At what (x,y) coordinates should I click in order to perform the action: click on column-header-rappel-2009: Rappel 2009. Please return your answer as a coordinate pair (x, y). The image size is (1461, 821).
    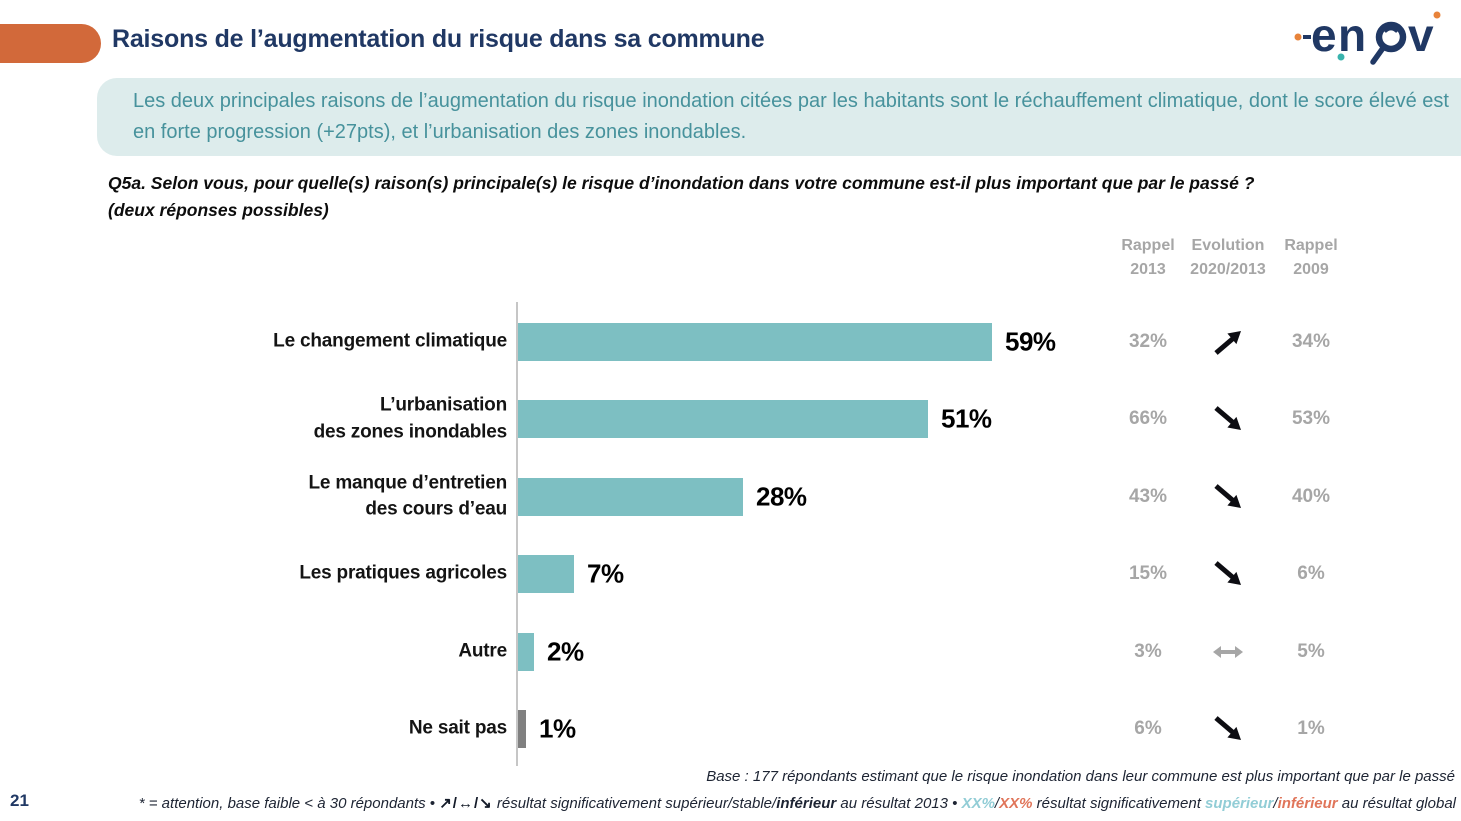
    Looking at the image, I should click on (1311, 258).